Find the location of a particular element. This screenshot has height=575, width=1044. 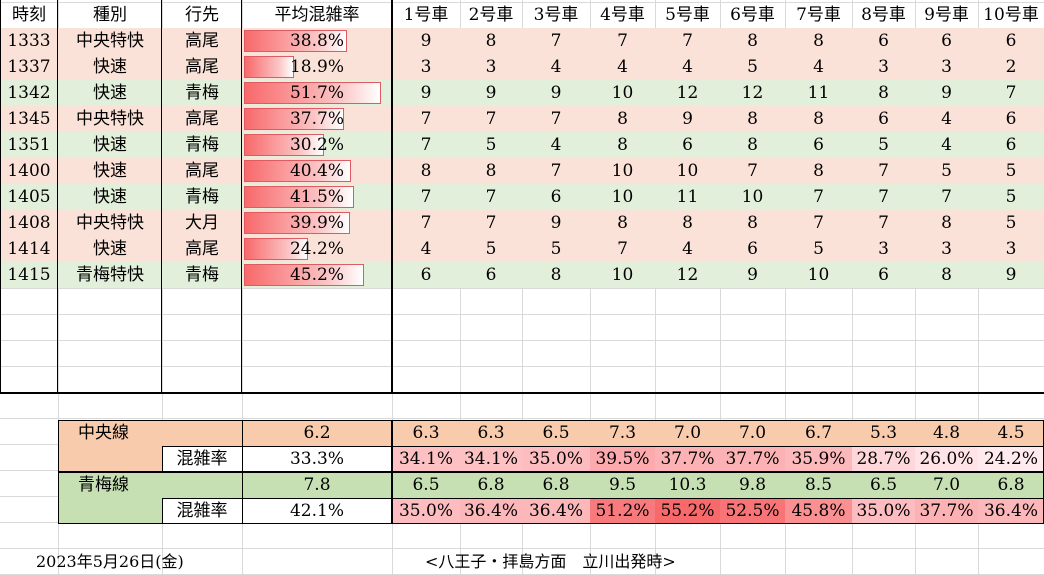

summary-car-avg: 9.5 is located at coordinates (622, 484).